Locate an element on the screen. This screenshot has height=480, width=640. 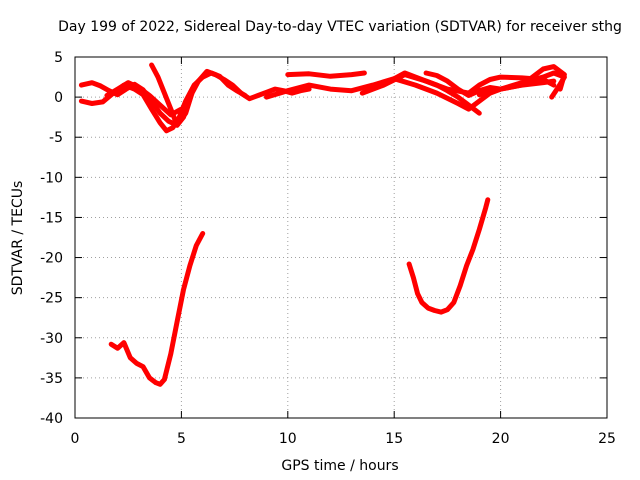
y-tick-label: -25 is located at coordinates (51, 299).